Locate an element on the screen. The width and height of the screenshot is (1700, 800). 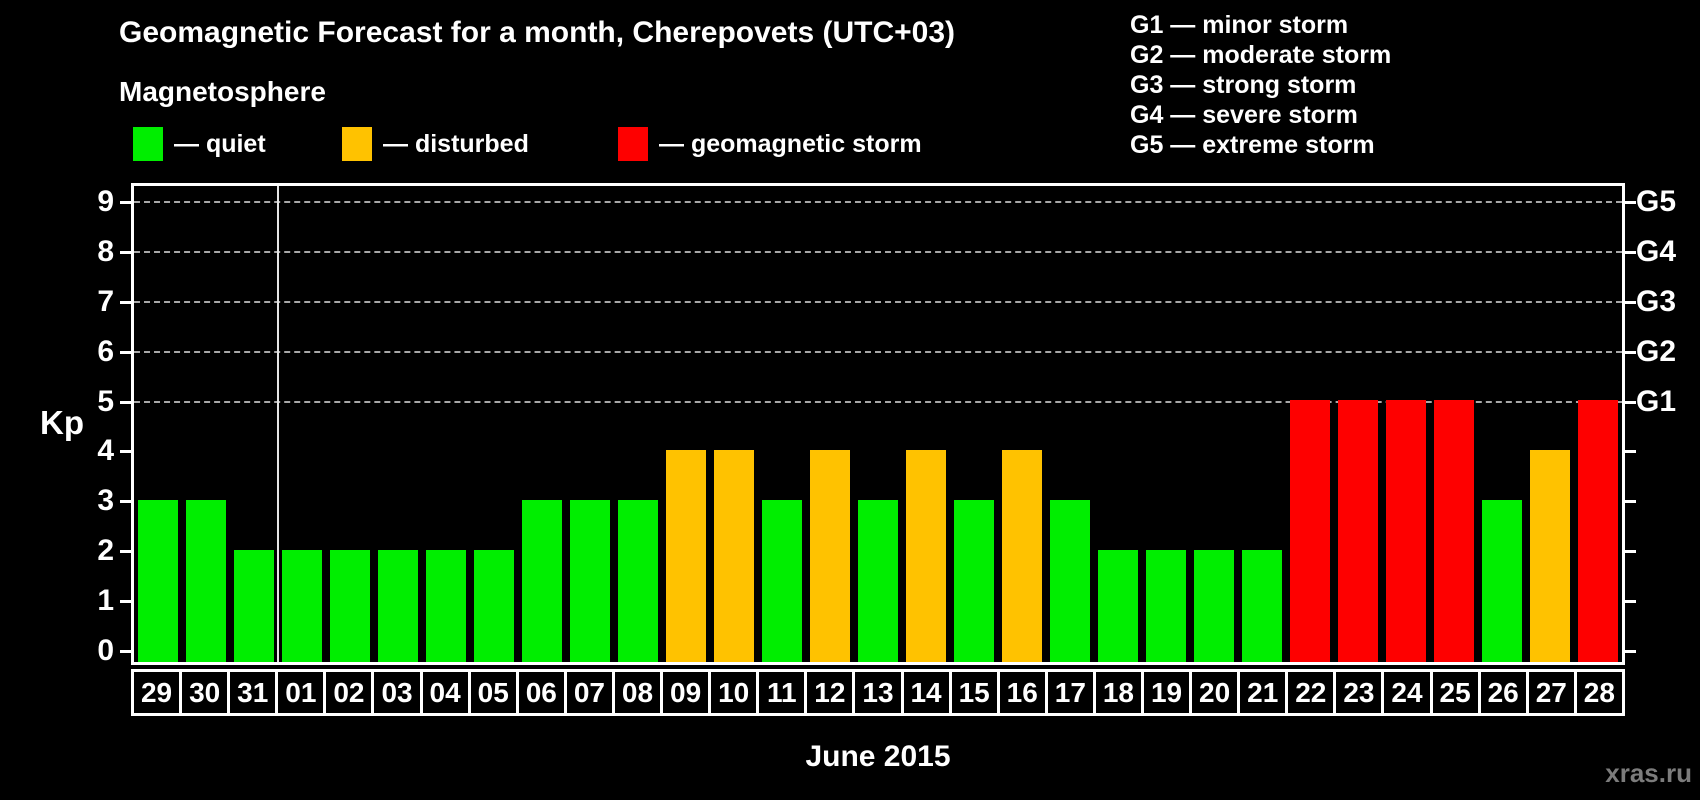
day-label: 20 is located at coordinates (1216, 692).